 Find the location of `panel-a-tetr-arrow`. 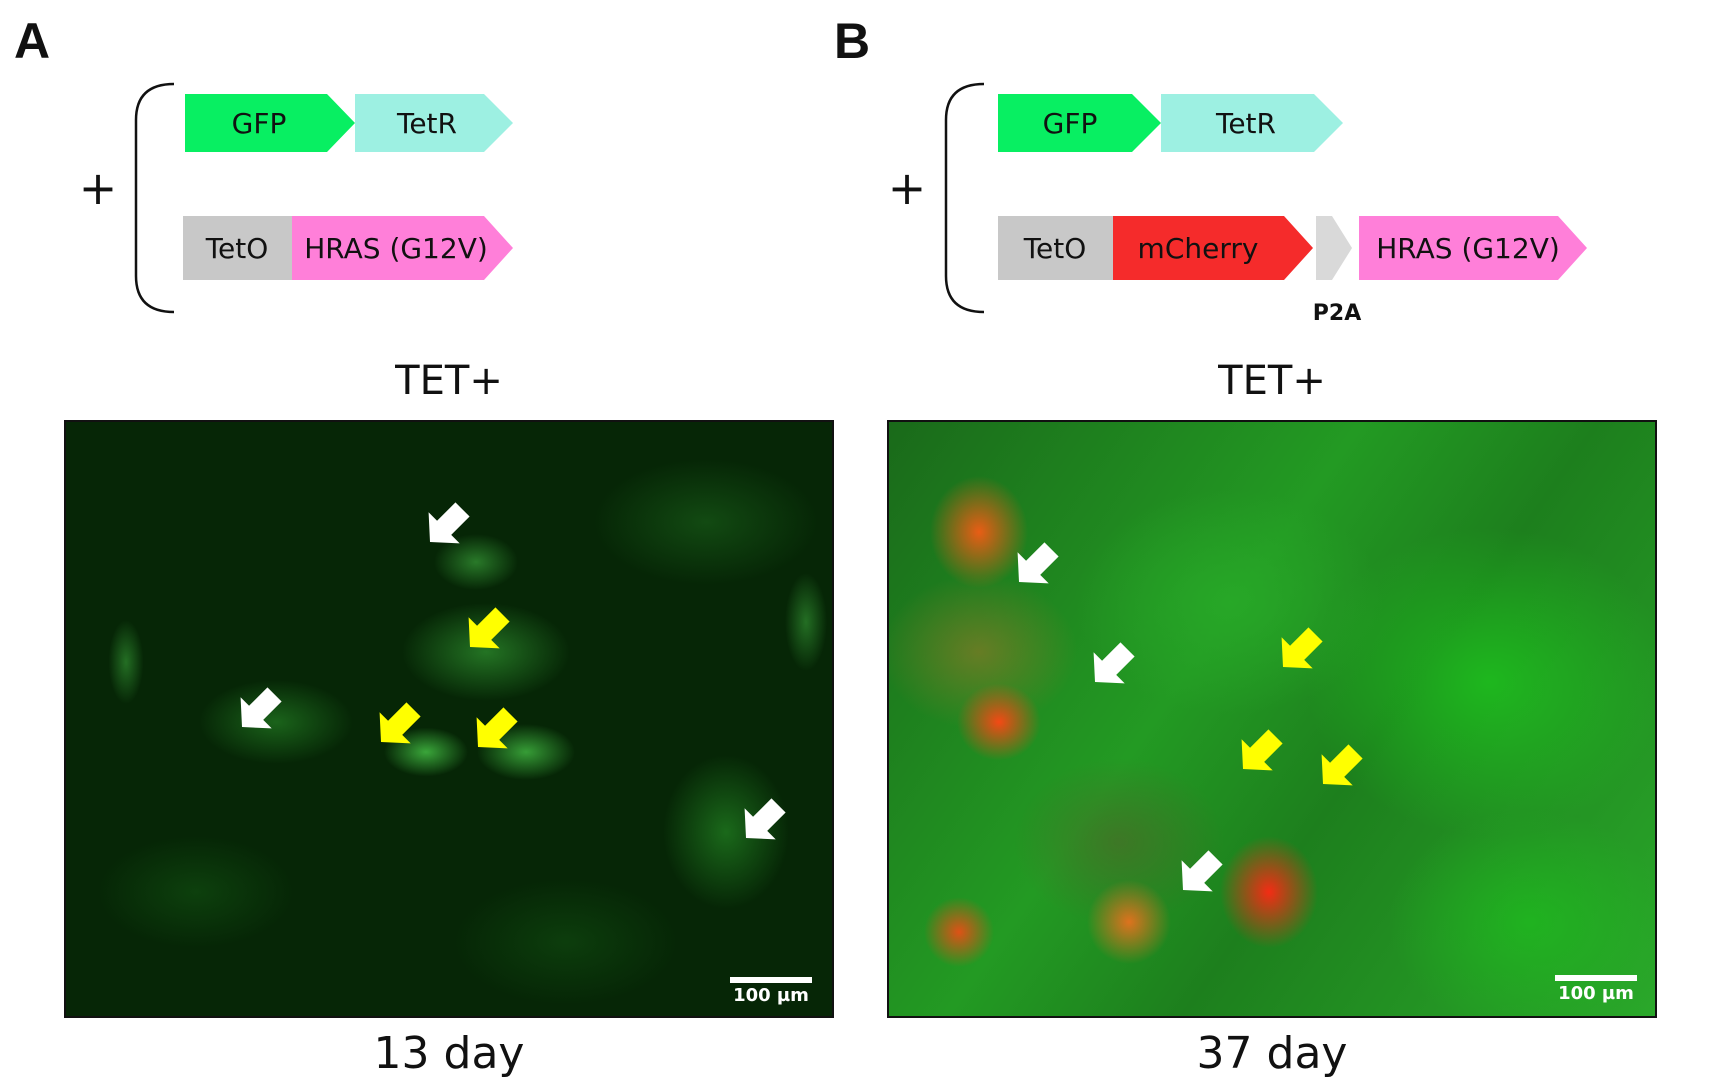

panel-a-tetr-arrow is located at coordinates (434, 123).